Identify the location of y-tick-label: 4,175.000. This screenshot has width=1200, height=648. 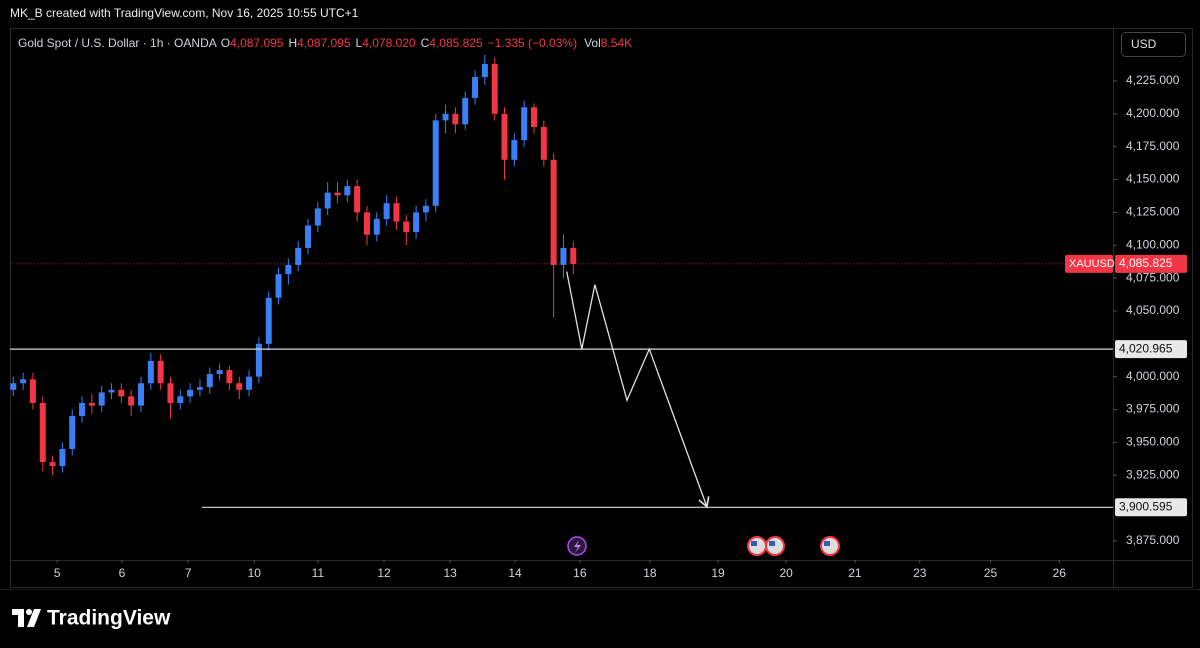
(1153, 146).